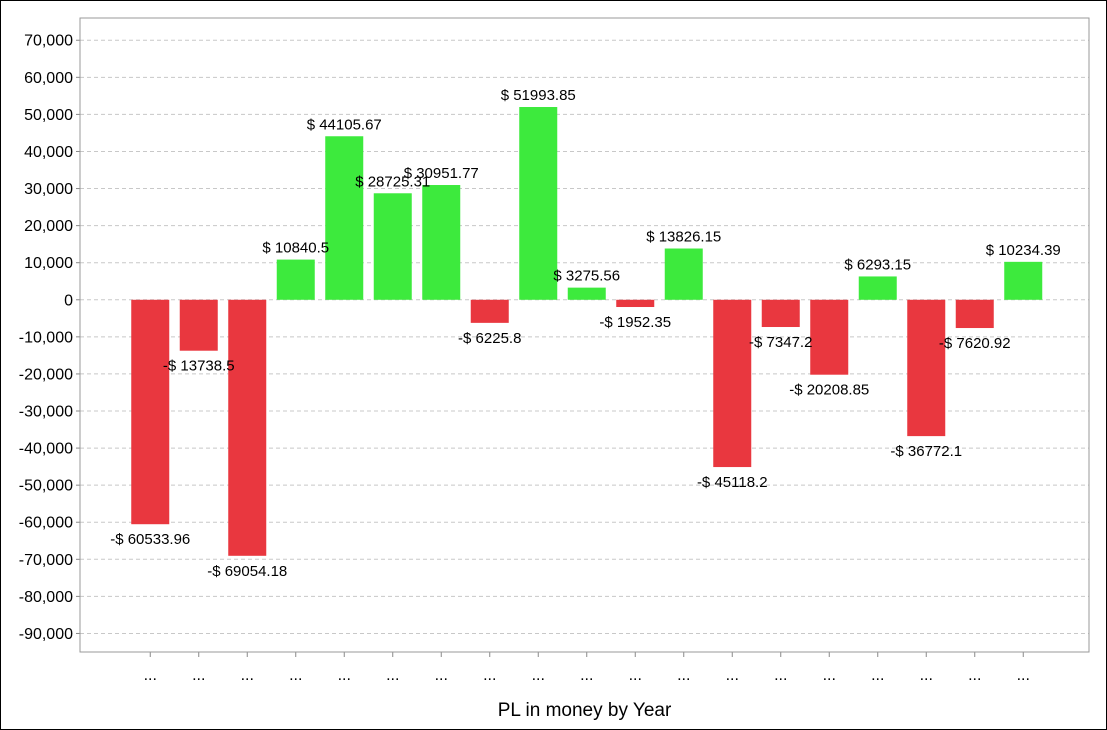  I want to click on y-tick-label: 0, so click(68, 300).